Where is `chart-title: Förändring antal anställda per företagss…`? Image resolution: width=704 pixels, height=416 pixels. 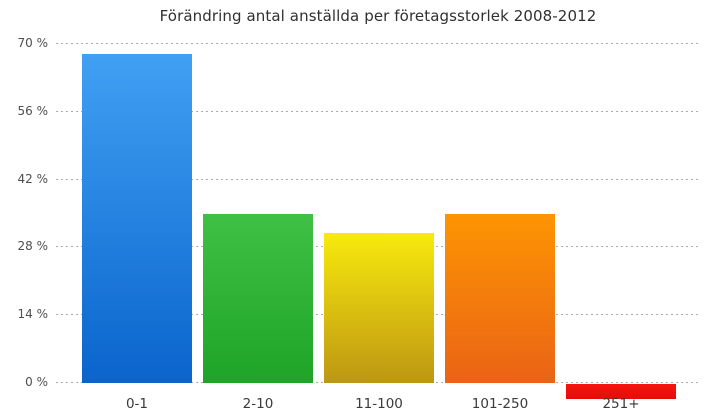
chart-title: Förändring antal anställda per företagss… is located at coordinates (378, 16).